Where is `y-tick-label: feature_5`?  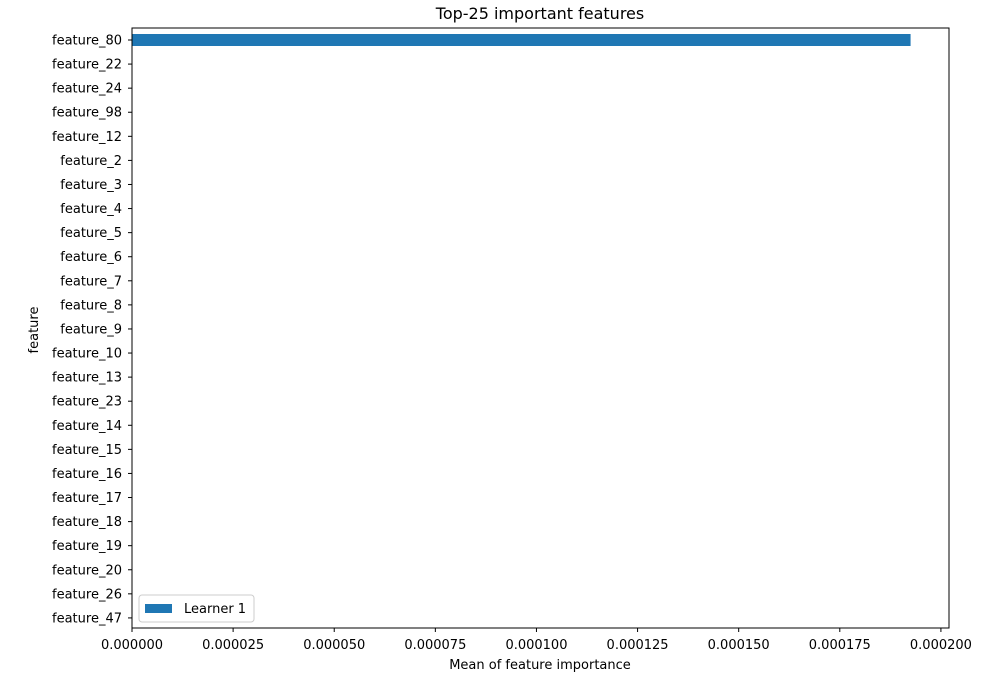 y-tick-label: feature_5 is located at coordinates (91, 233).